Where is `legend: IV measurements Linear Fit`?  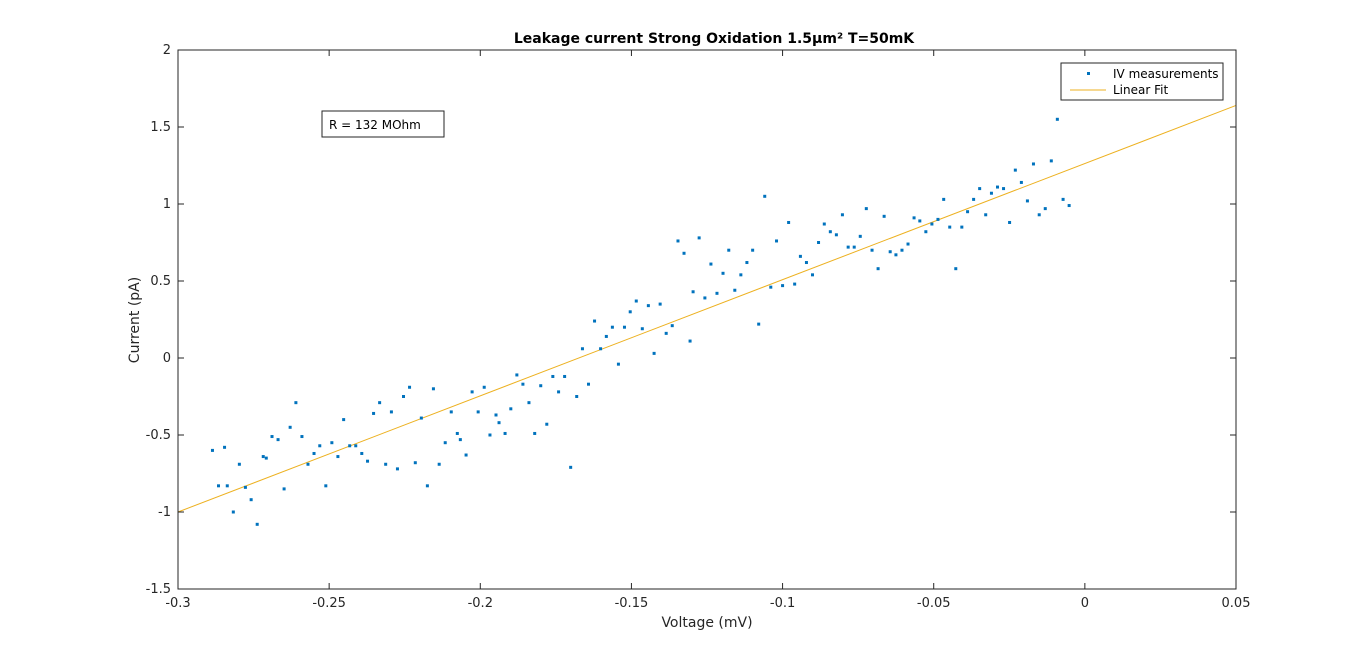
legend: IV measurements Linear Fit is located at coordinates (1142, 81).